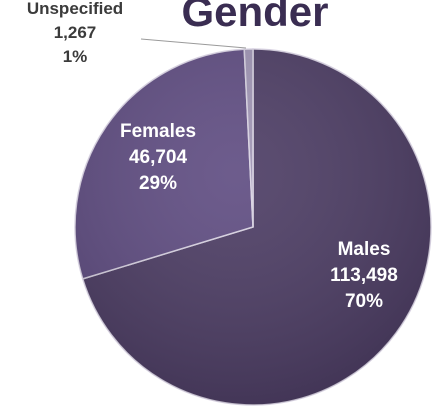  I want to click on slice-name-females: Females, so click(158, 131).